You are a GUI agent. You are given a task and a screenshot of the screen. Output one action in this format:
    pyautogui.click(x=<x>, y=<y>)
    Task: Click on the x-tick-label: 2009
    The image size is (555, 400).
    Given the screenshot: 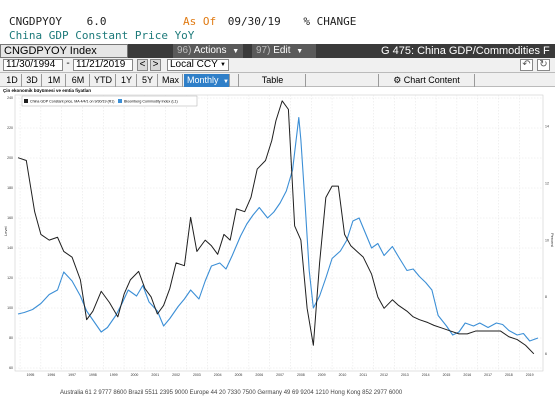 What is the action you would take?
    pyautogui.click(x=322, y=375)
    